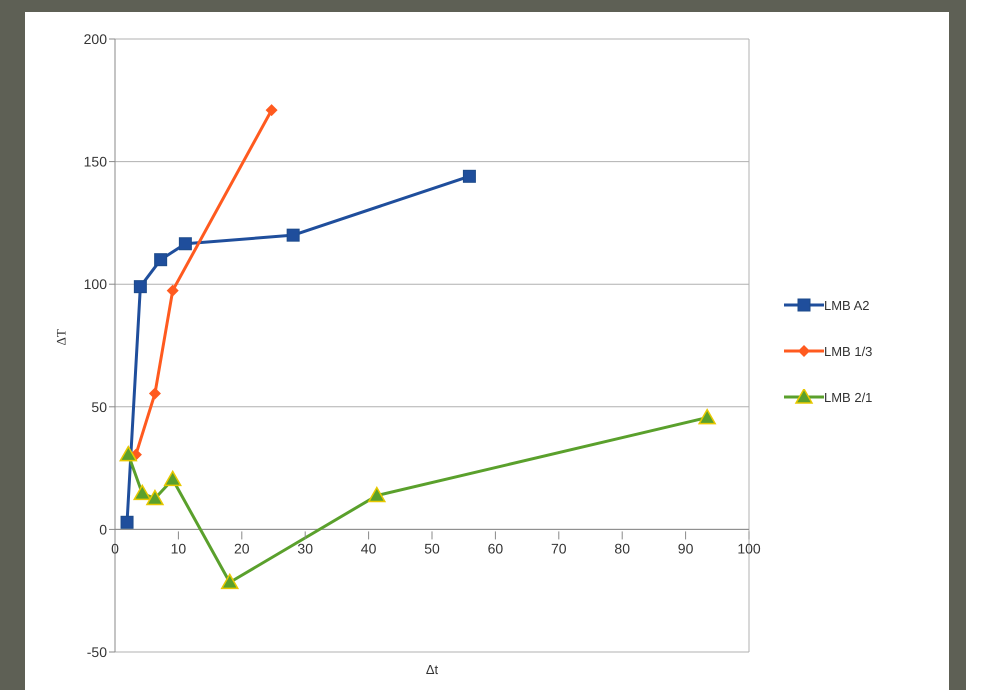 This screenshot has height=698, width=982. I want to click on y-tick-label: 150, so click(96, 162).